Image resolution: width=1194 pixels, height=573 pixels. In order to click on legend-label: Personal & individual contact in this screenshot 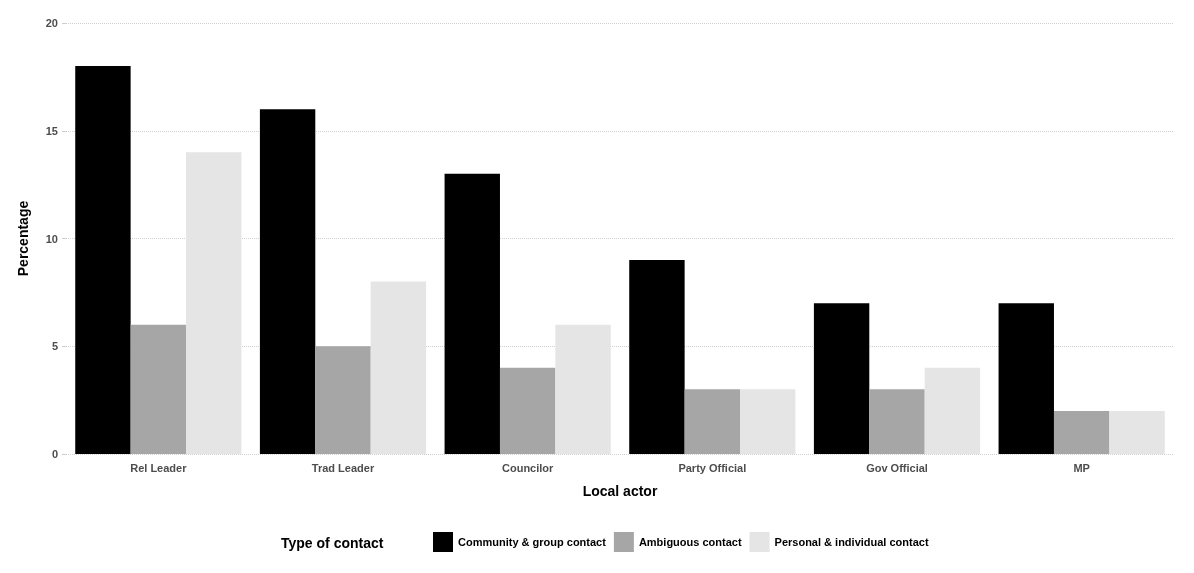, I will do `click(851, 542)`.